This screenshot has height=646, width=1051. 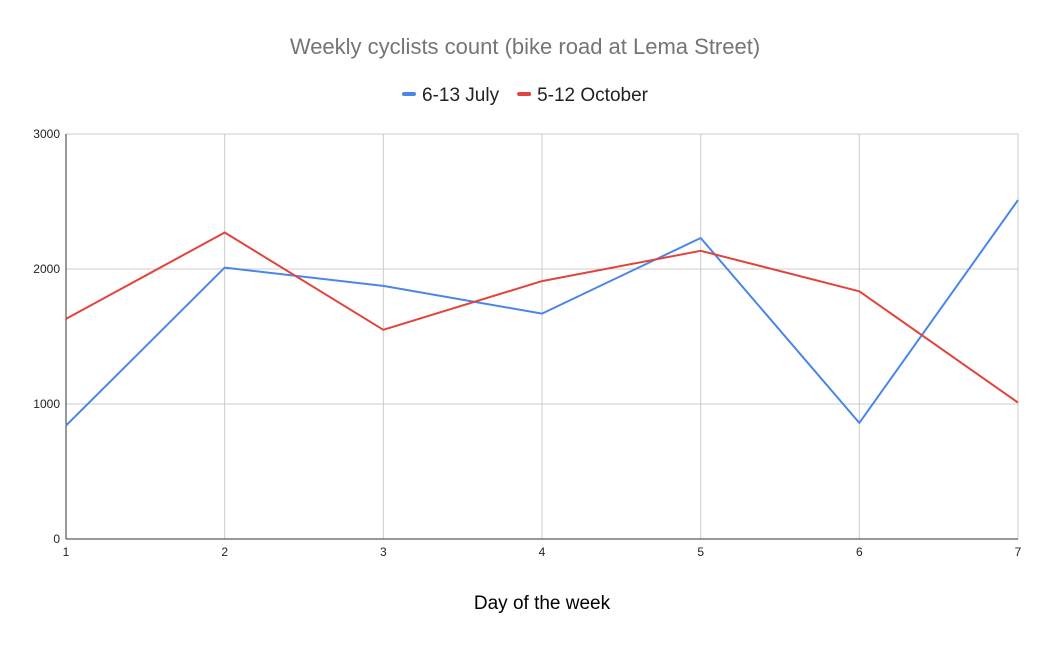 What do you see at coordinates (46, 404) in the screenshot?
I see `y-tick-label: 1000` at bounding box center [46, 404].